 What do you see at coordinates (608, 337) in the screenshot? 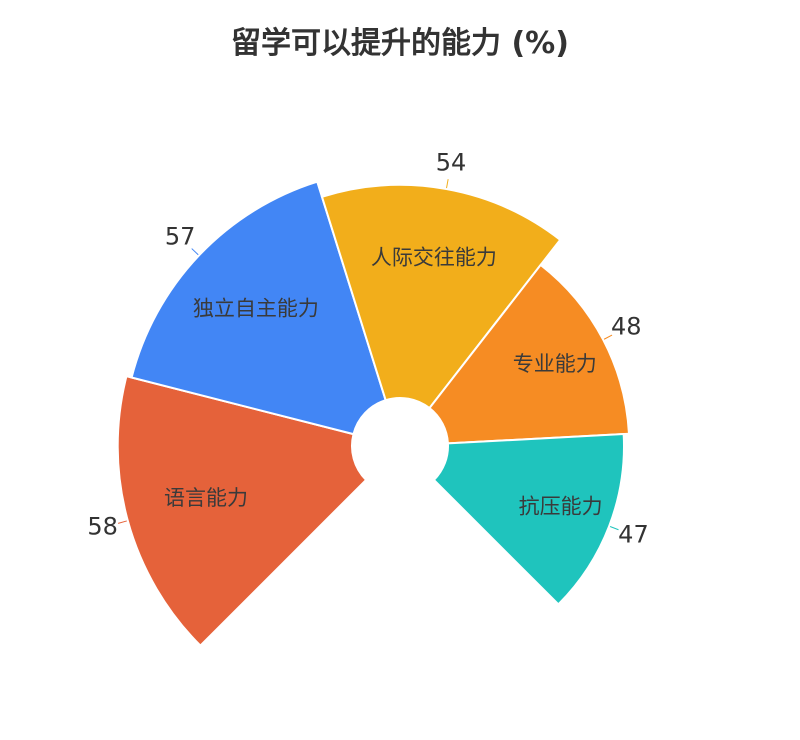
I see `leader-line-professional` at bounding box center [608, 337].